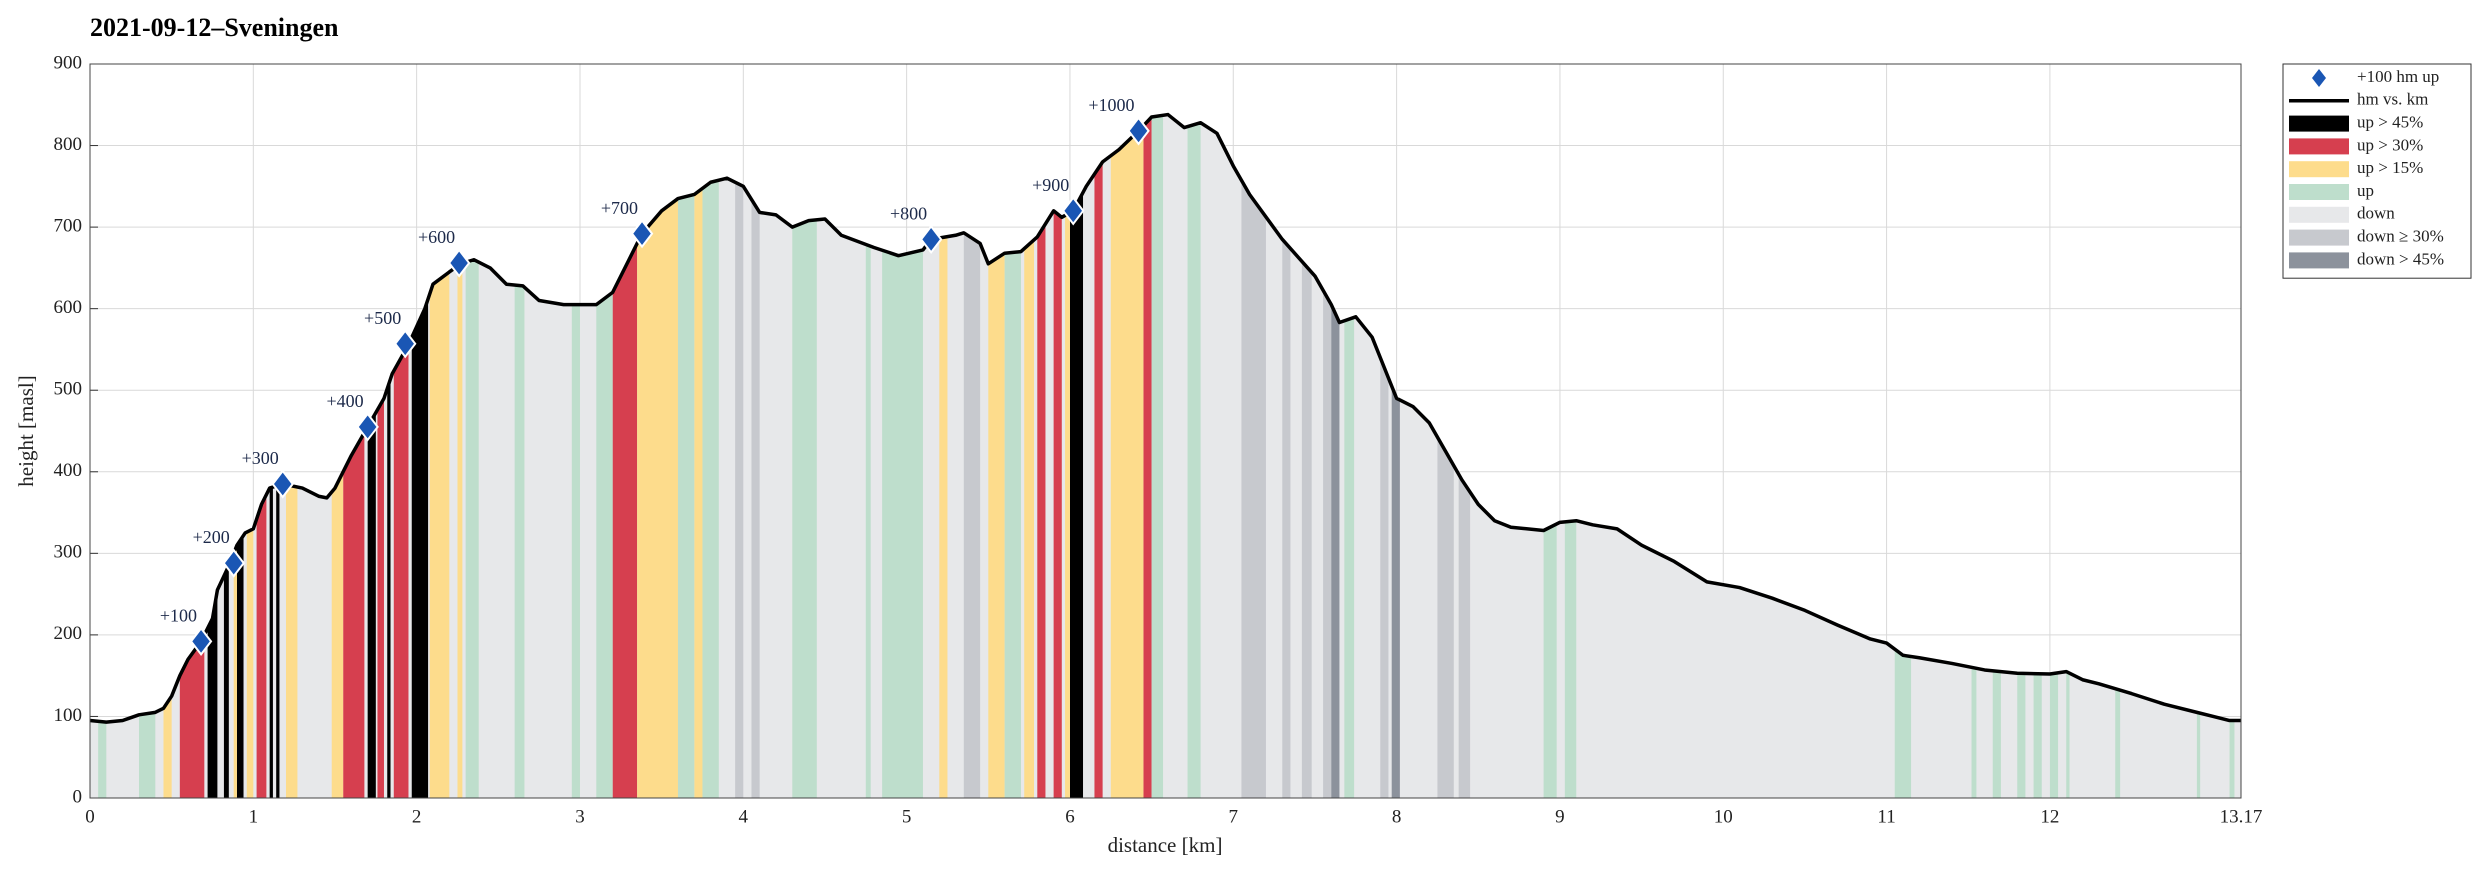  Describe the element at coordinates (1723, 816) in the screenshot. I see `x-tick-label: 10` at that location.